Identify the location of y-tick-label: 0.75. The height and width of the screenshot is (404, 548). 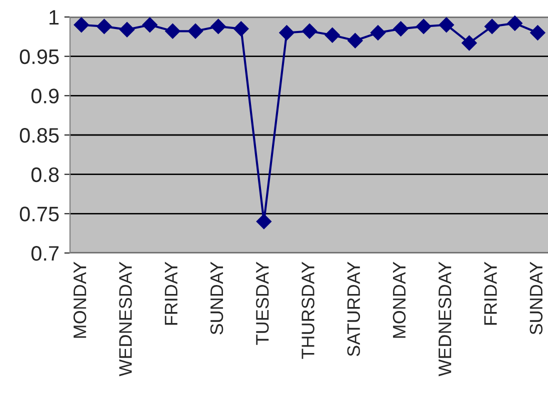
(39, 214).